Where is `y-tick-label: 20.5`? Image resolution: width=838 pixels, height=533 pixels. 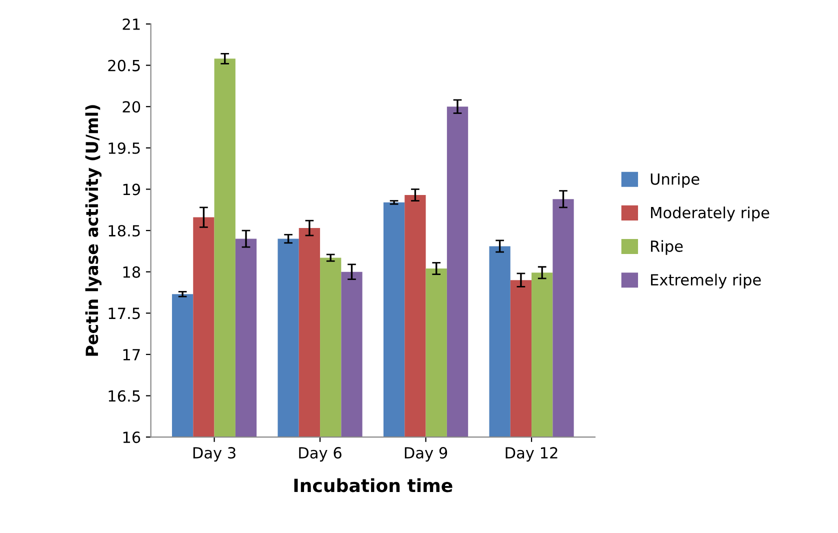 y-tick-label: 20.5 is located at coordinates (124, 66).